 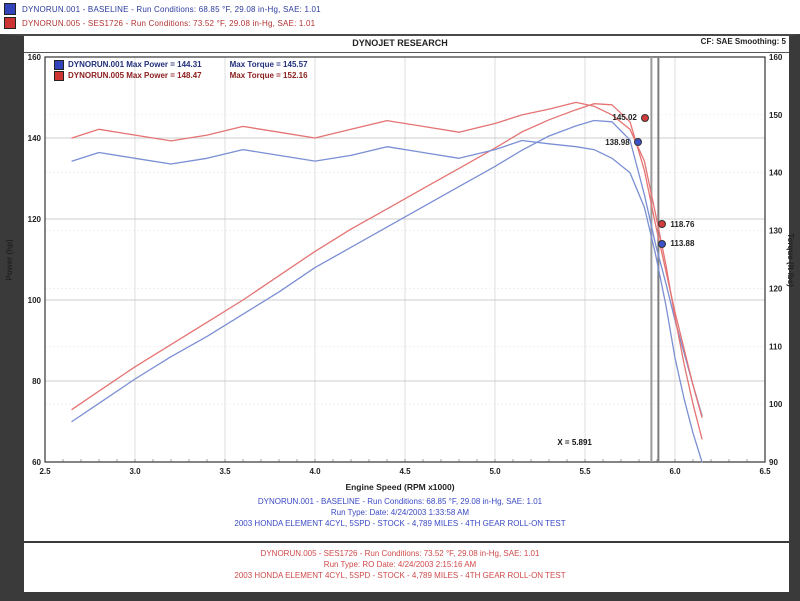 I want to click on value-callout: 138.98, so click(x=623, y=142).